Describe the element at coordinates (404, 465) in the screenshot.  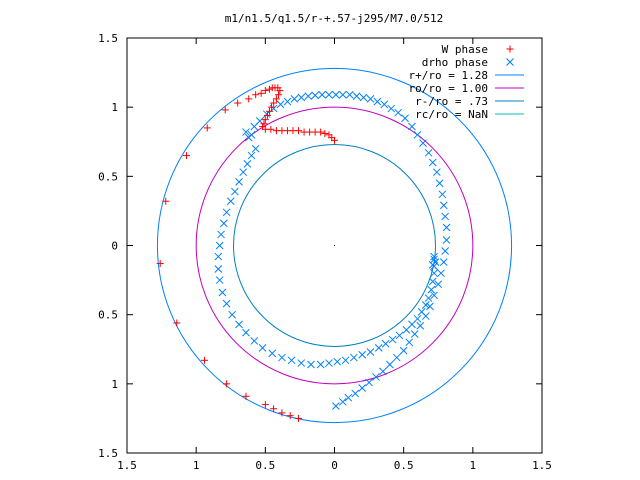
I see `x-tick-label: 0.5` at that location.